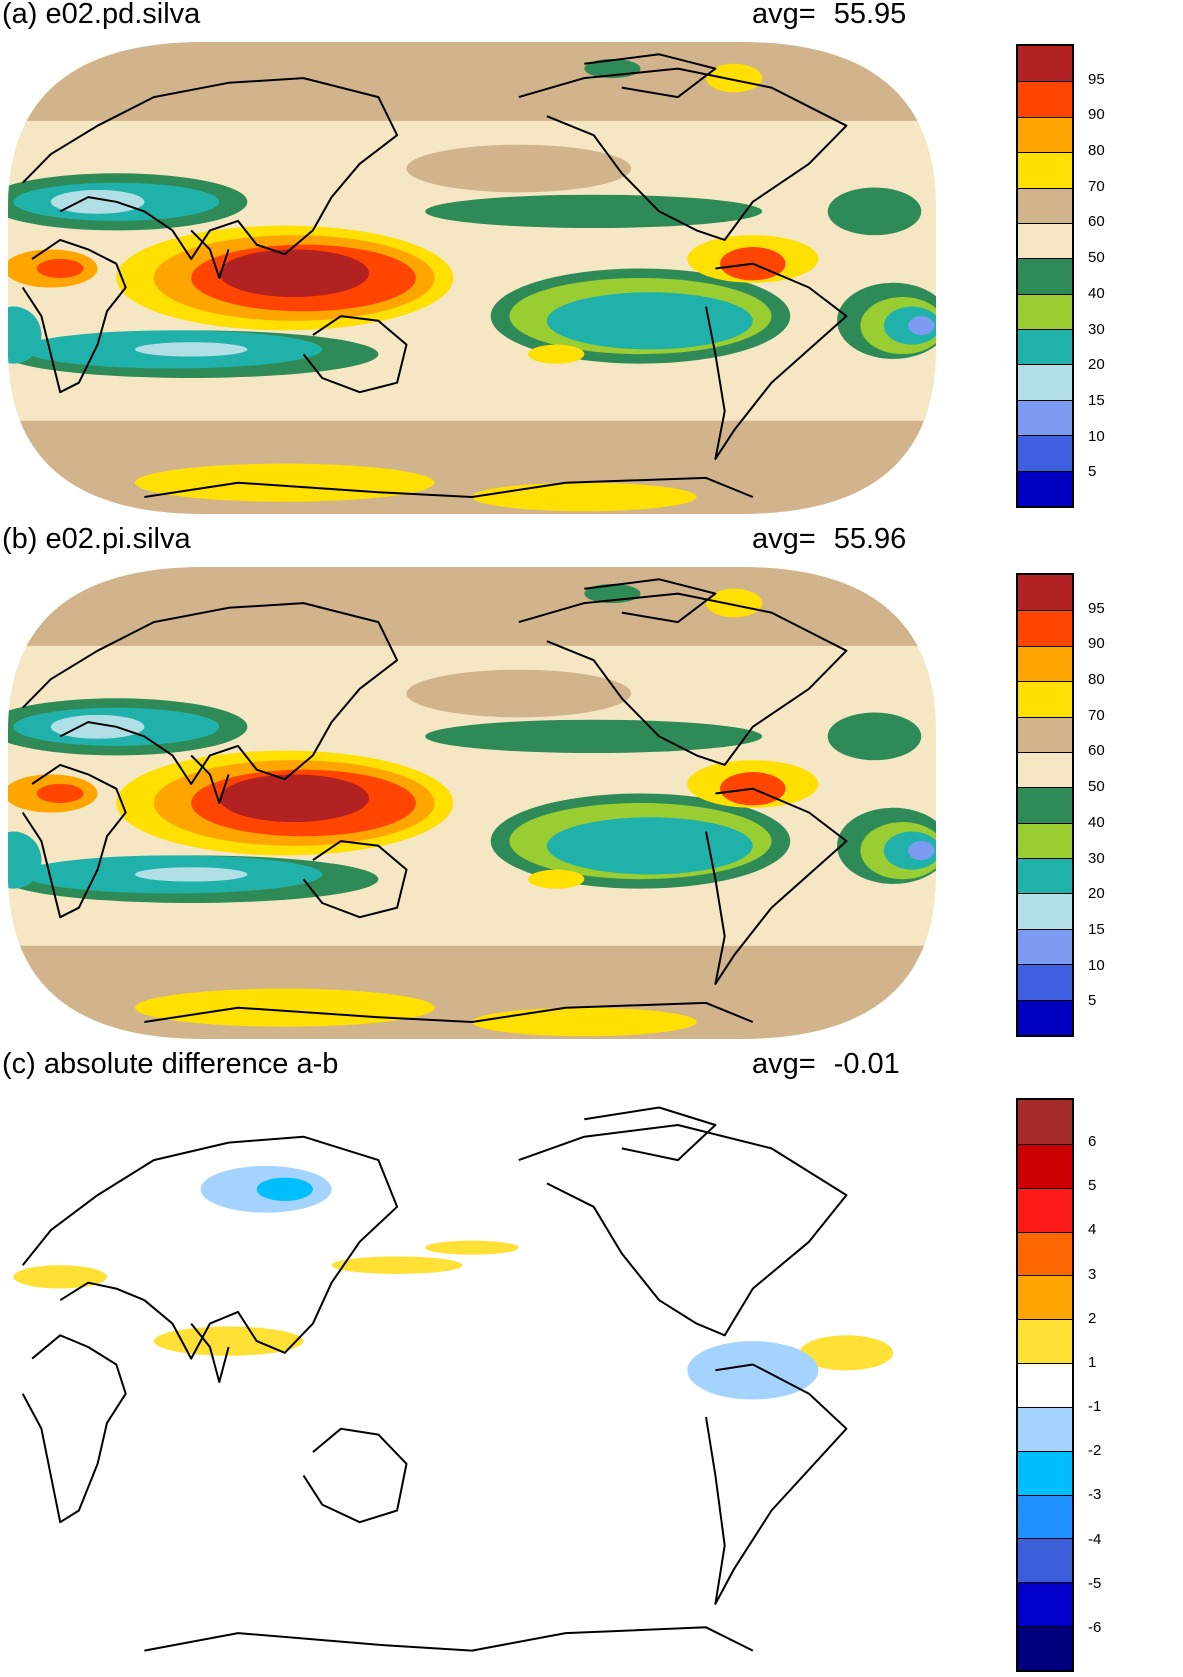  What do you see at coordinates (866, 1064) in the screenshot?
I see `avg-value: -0.01` at bounding box center [866, 1064].